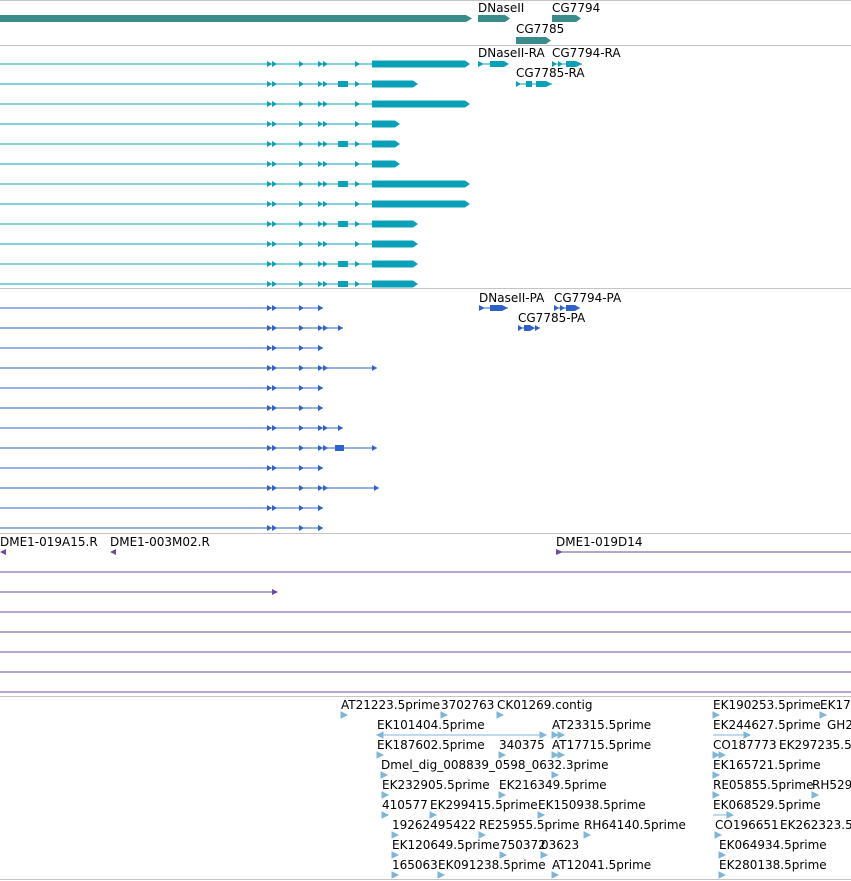  What do you see at coordinates (747, 825) in the screenshot?
I see `est-label: CO196651` at bounding box center [747, 825].